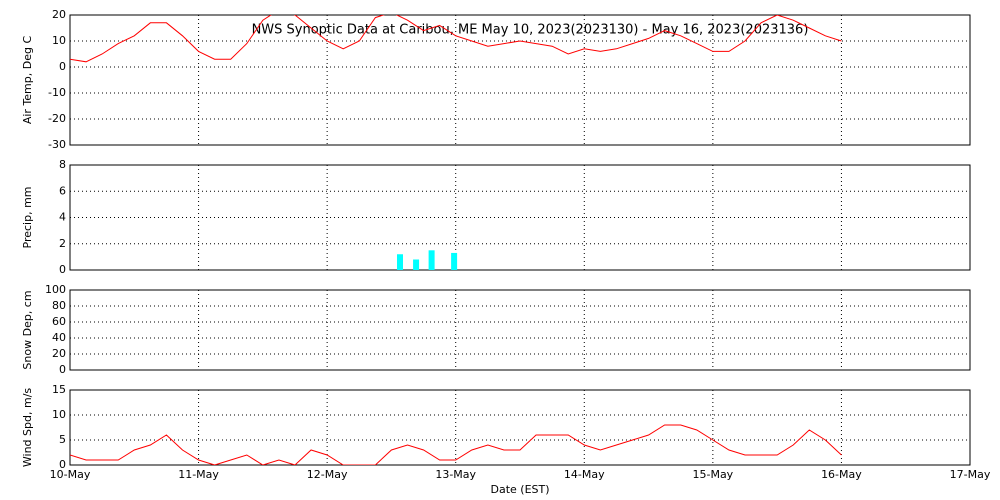 This screenshot has width=1000, height=500. Describe the element at coordinates (62, 217) in the screenshot. I see `y-tick-label: 4` at that location.